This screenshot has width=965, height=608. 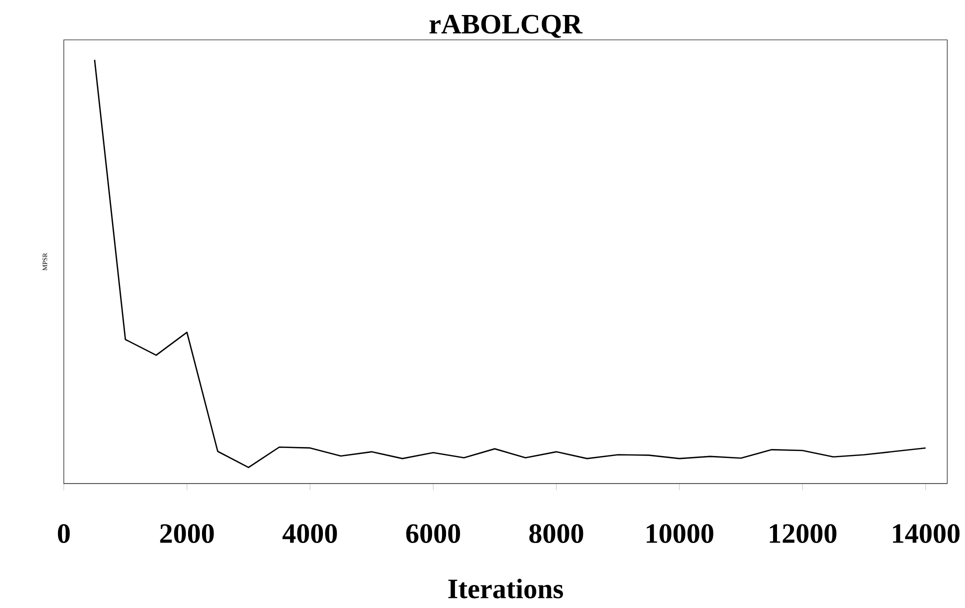 What do you see at coordinates (505, 588) in the screenshot?
I see `x-axis-title: Iterations` at bounding box center [505, 588].